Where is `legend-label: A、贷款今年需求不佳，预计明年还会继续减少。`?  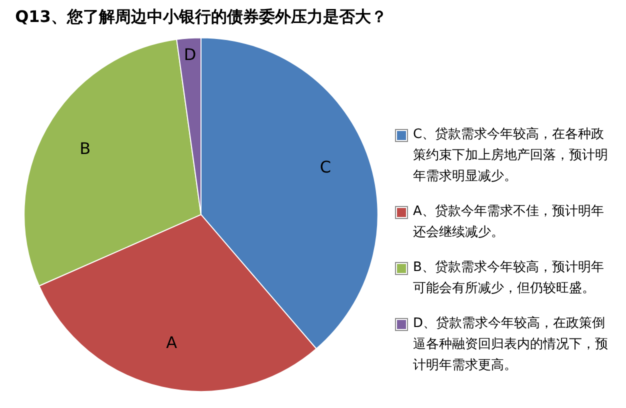
legend-label: A、贷款今年需求不佳，预计明年还会继续减少。 is located at coordinates (509, 222).